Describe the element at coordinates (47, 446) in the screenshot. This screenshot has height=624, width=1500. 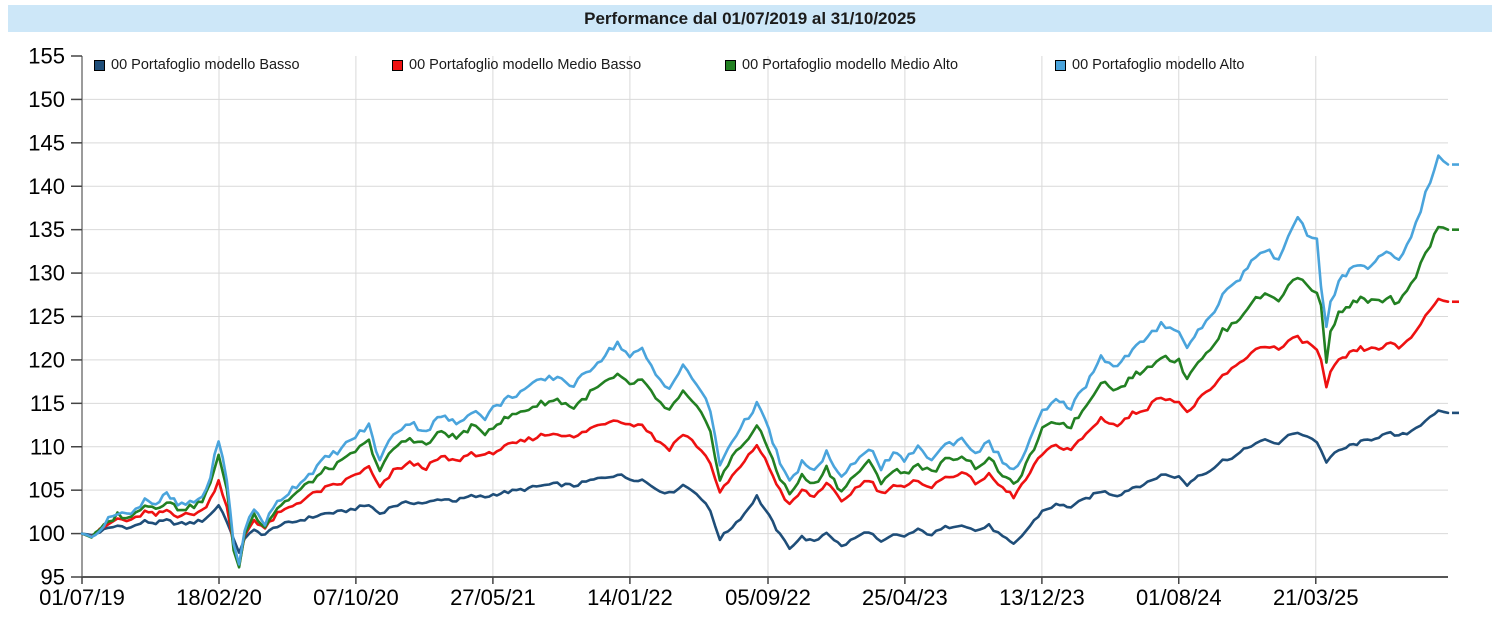
I see `y-tick-label: 110` at that location.